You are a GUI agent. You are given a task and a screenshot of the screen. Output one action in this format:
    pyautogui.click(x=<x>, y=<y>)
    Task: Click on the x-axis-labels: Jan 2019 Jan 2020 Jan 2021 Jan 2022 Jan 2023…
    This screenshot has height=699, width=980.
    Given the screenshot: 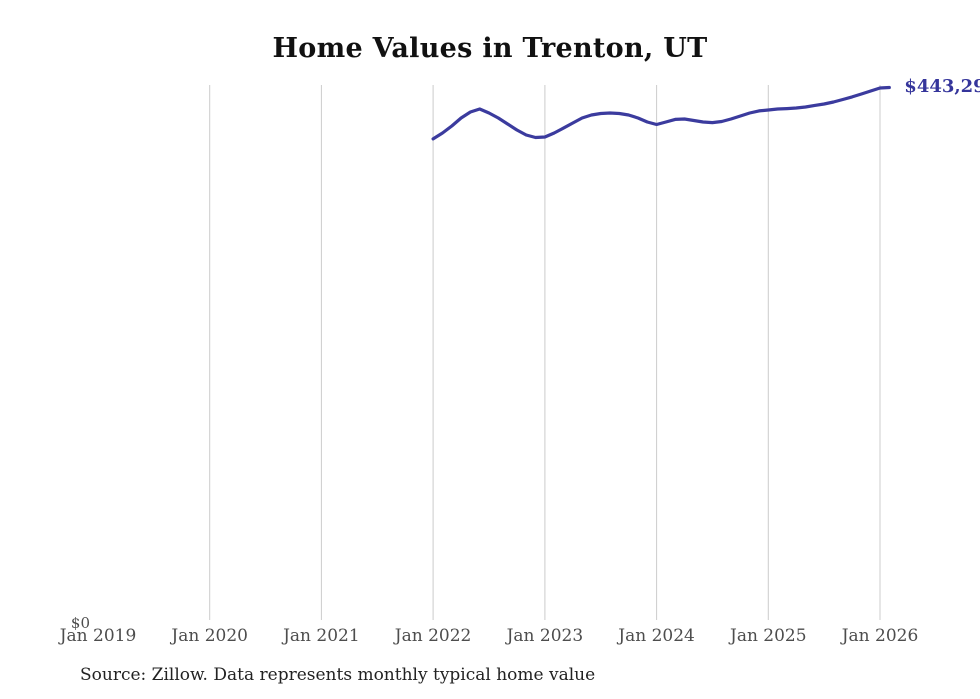 What is the action you would take?
    pyautogui.click(x=488, y=636)
    